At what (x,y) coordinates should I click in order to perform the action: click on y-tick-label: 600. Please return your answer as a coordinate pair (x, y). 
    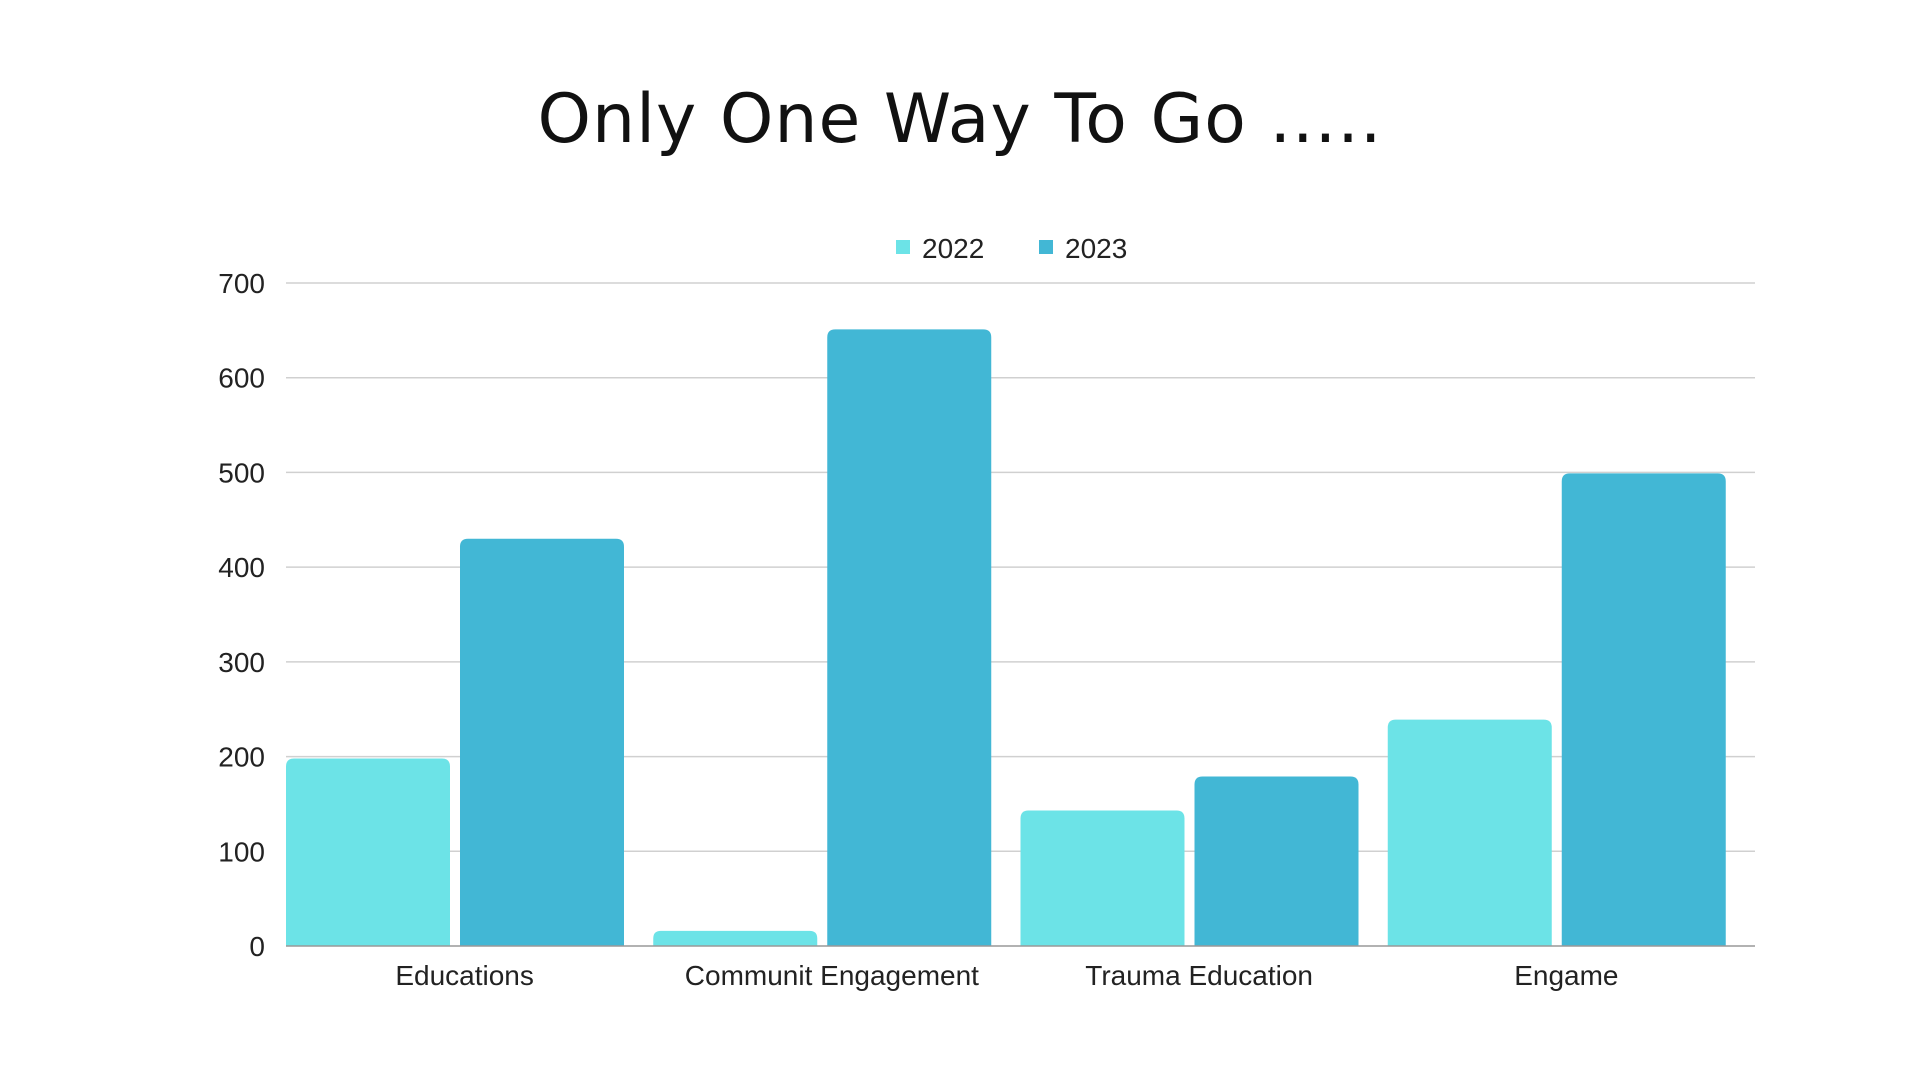
    Looking at the image, I should click on (241, 378).